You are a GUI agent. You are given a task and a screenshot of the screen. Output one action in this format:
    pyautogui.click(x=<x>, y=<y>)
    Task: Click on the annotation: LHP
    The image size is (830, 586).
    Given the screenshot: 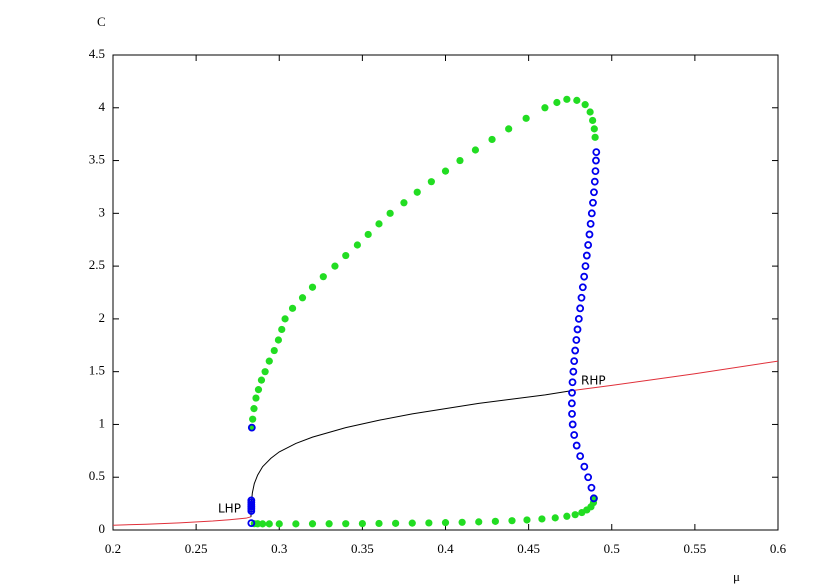 What is the action you would take?
    pyautogui.click(x=229, y=509)
    